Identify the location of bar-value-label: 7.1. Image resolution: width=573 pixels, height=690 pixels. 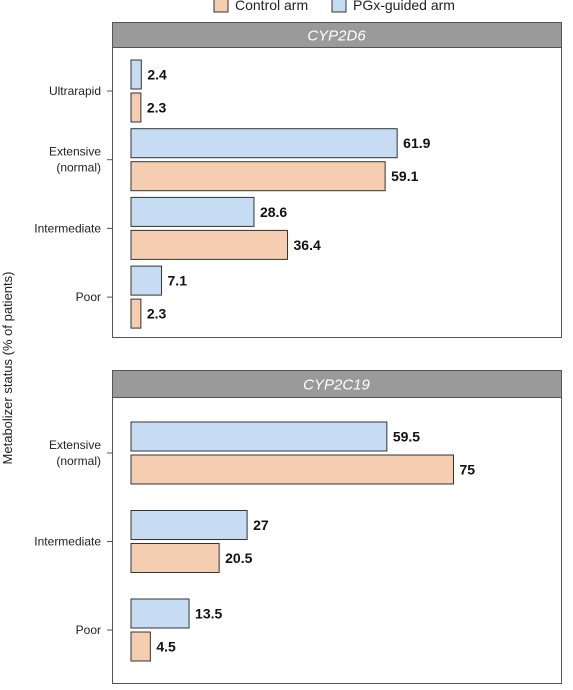
(178, 281).